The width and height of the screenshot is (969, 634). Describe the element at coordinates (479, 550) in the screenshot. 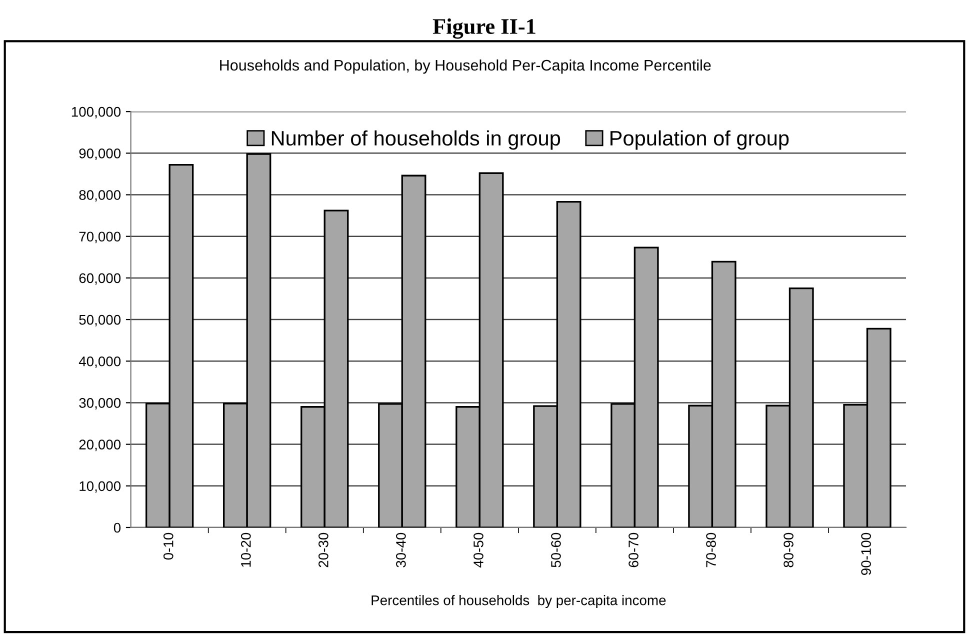

I see `x-tick-label: 40-50` at that location.